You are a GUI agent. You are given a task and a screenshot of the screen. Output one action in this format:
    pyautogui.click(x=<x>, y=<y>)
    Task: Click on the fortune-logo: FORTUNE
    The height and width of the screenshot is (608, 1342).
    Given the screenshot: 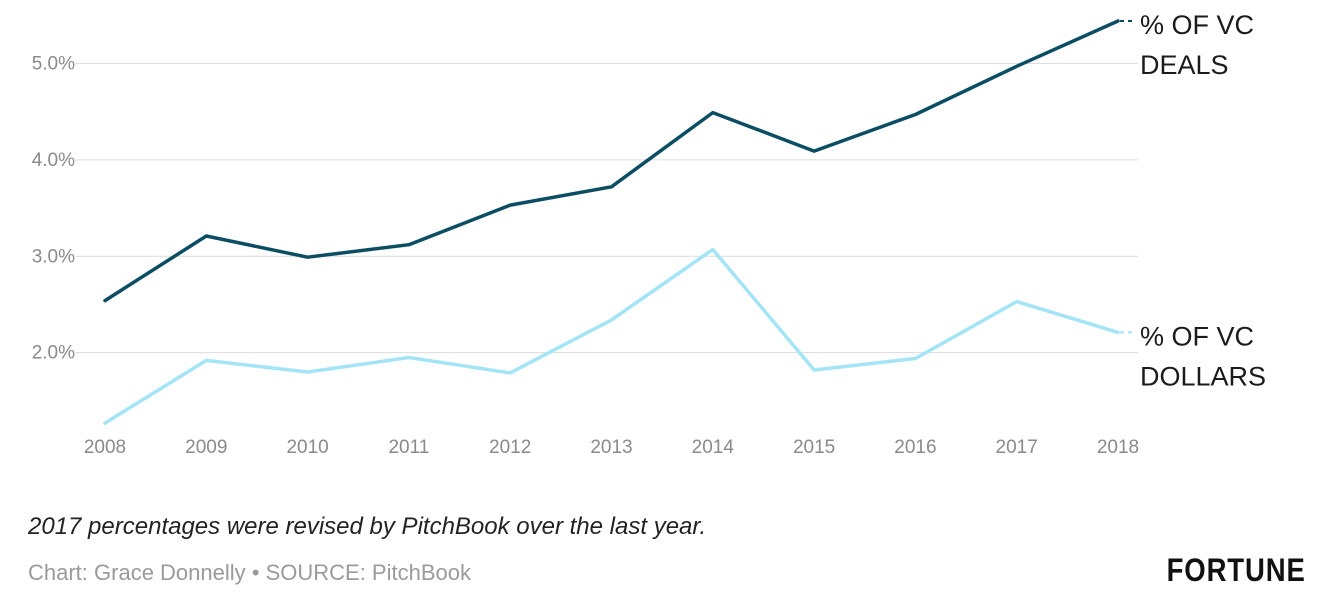 What is the action you would take?
    pyautogui.click(x=1236, y=570)
    